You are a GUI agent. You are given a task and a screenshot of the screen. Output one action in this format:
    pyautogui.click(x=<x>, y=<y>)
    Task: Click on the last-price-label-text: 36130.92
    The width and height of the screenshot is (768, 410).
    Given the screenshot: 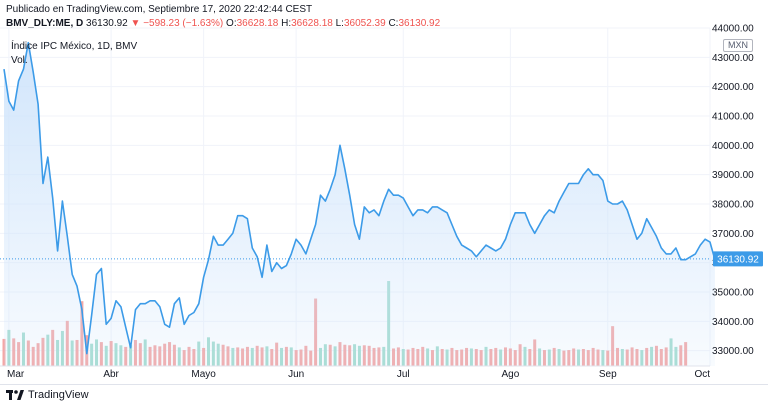 What is the action you would take?
    pyautogui.click(x=738, y=259)
    